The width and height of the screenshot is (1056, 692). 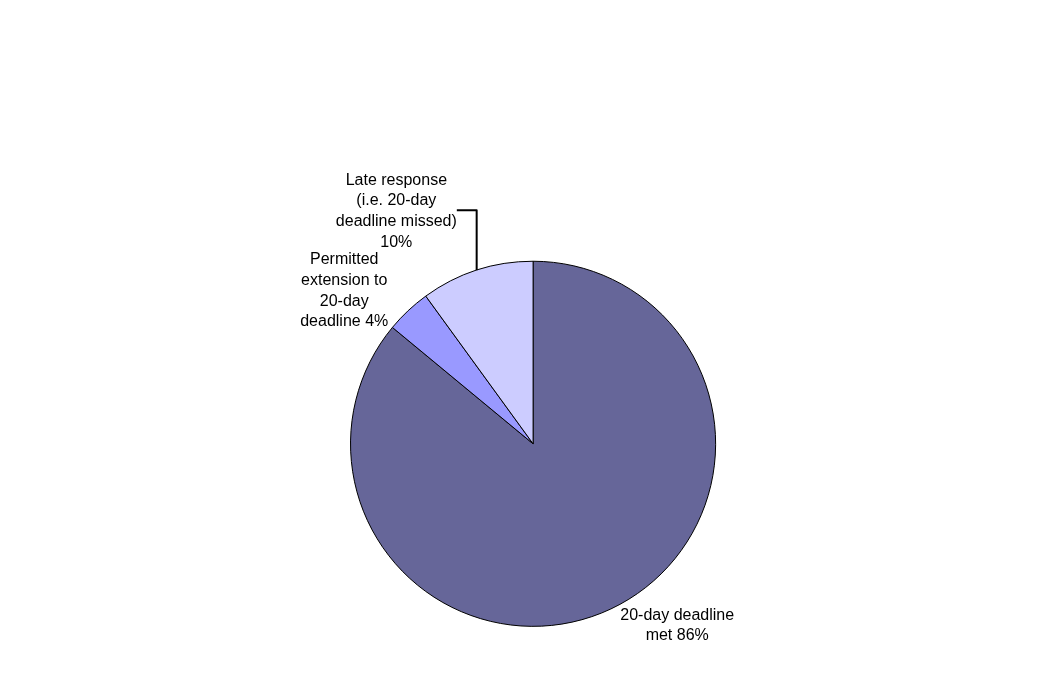 I want to click on slice-label: Late response (i.e. 20-day deadline missed), so click(x=396, y=200).